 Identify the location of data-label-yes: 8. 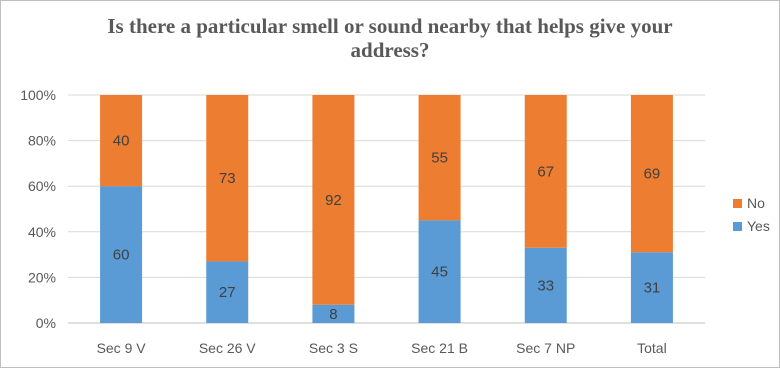
(333, 314).